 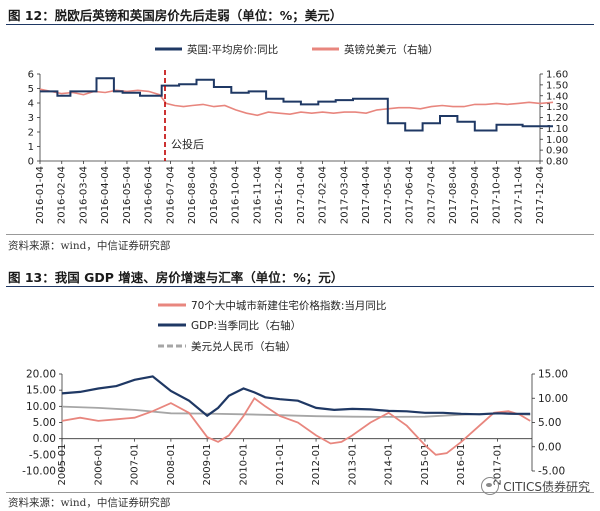 I want to click on right-tick-label: 1.50, so click(x=557, y=85).